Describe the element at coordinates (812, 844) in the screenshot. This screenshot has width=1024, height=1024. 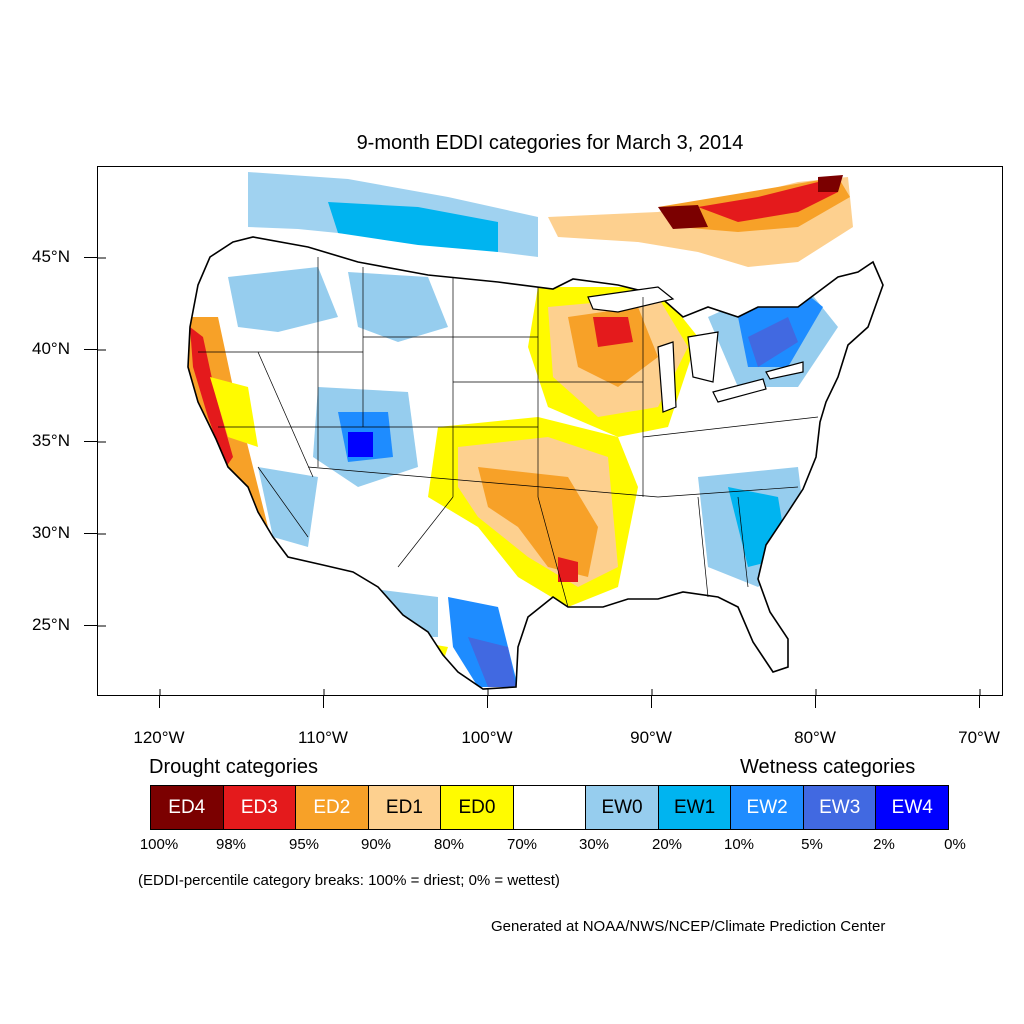
I see `percentile-label: 5%` at that location.